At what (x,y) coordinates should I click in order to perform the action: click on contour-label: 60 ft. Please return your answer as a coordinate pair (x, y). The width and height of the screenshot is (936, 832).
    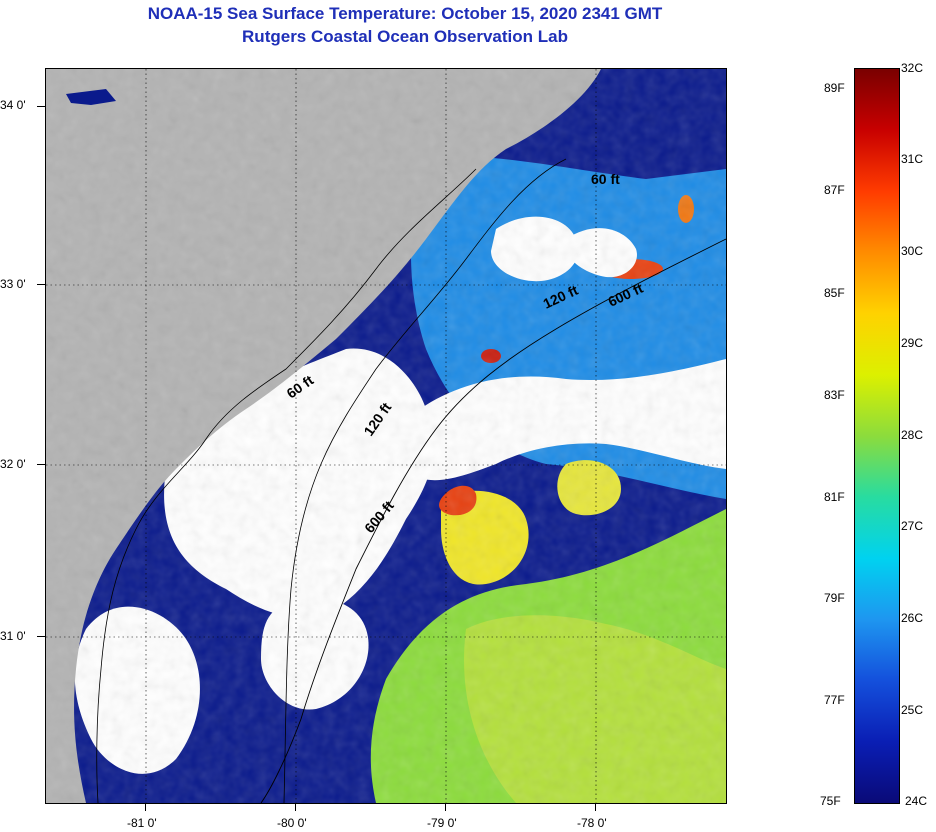
    Looking at the image, I should click on (605, 179).